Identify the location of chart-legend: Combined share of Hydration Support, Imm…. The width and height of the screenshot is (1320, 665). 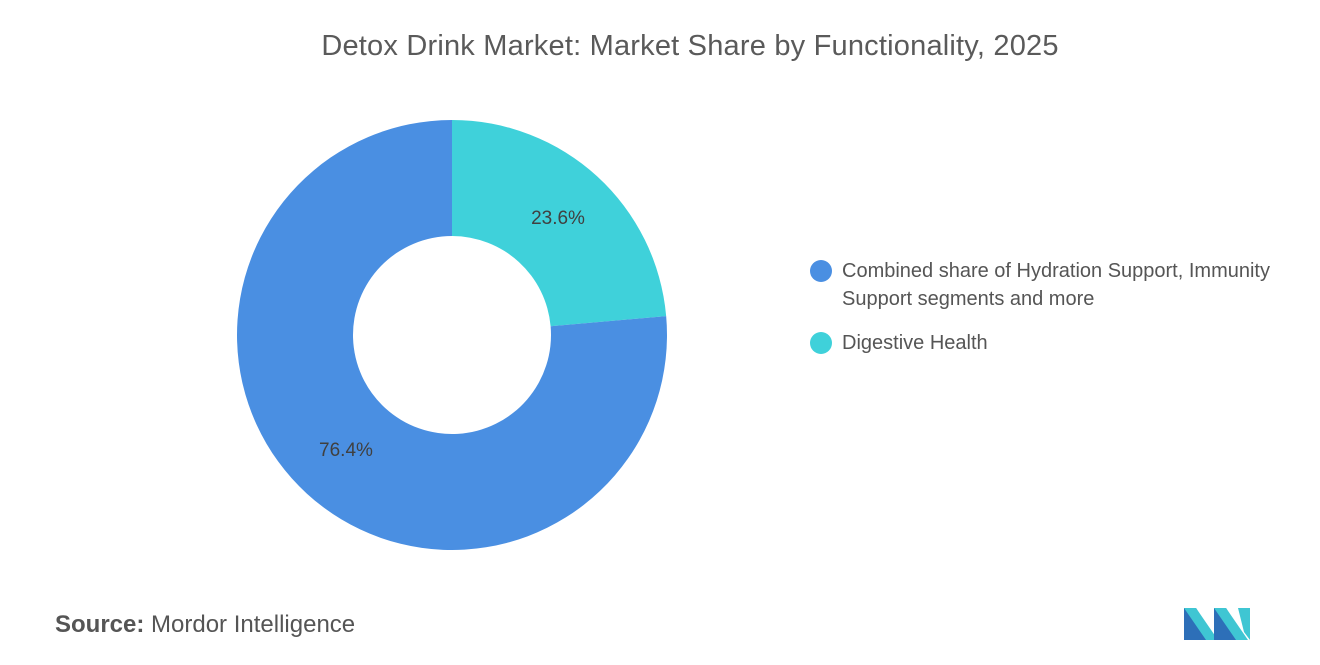
(1045, 315).